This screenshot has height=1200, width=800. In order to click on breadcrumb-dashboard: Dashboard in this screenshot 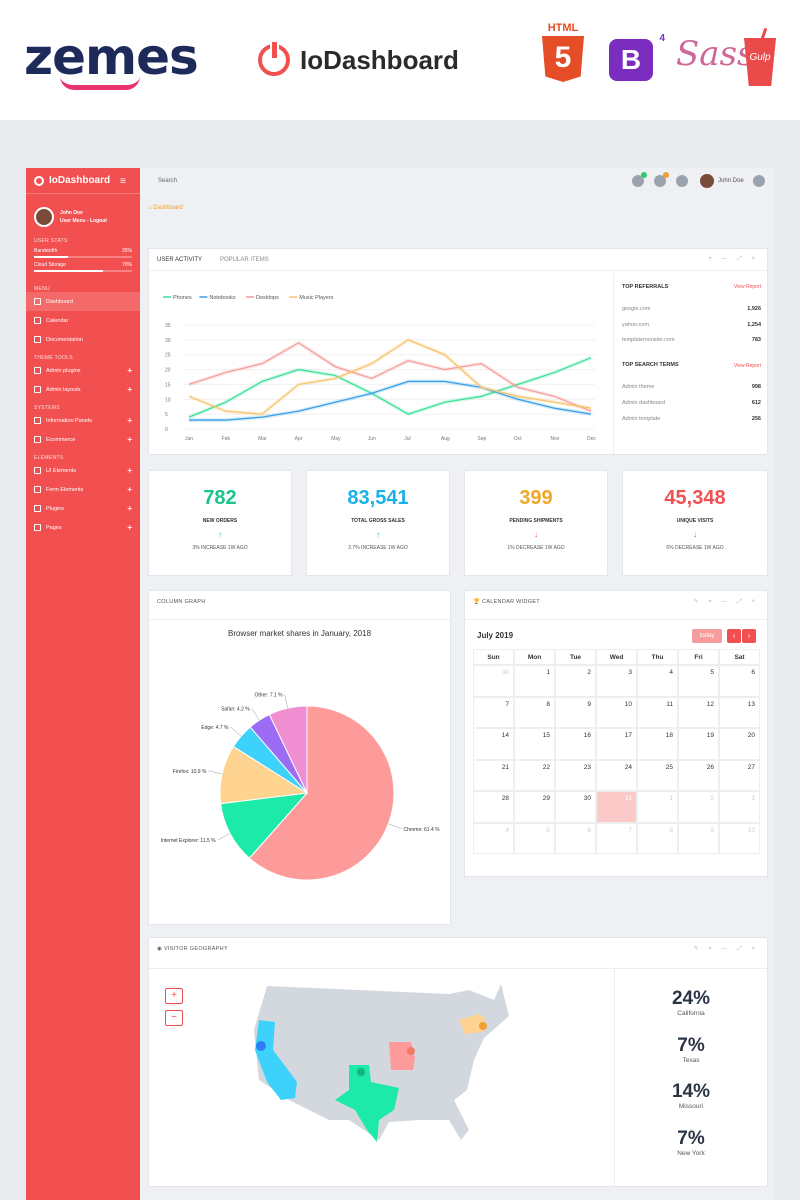, I will do `click(168, 208)`.